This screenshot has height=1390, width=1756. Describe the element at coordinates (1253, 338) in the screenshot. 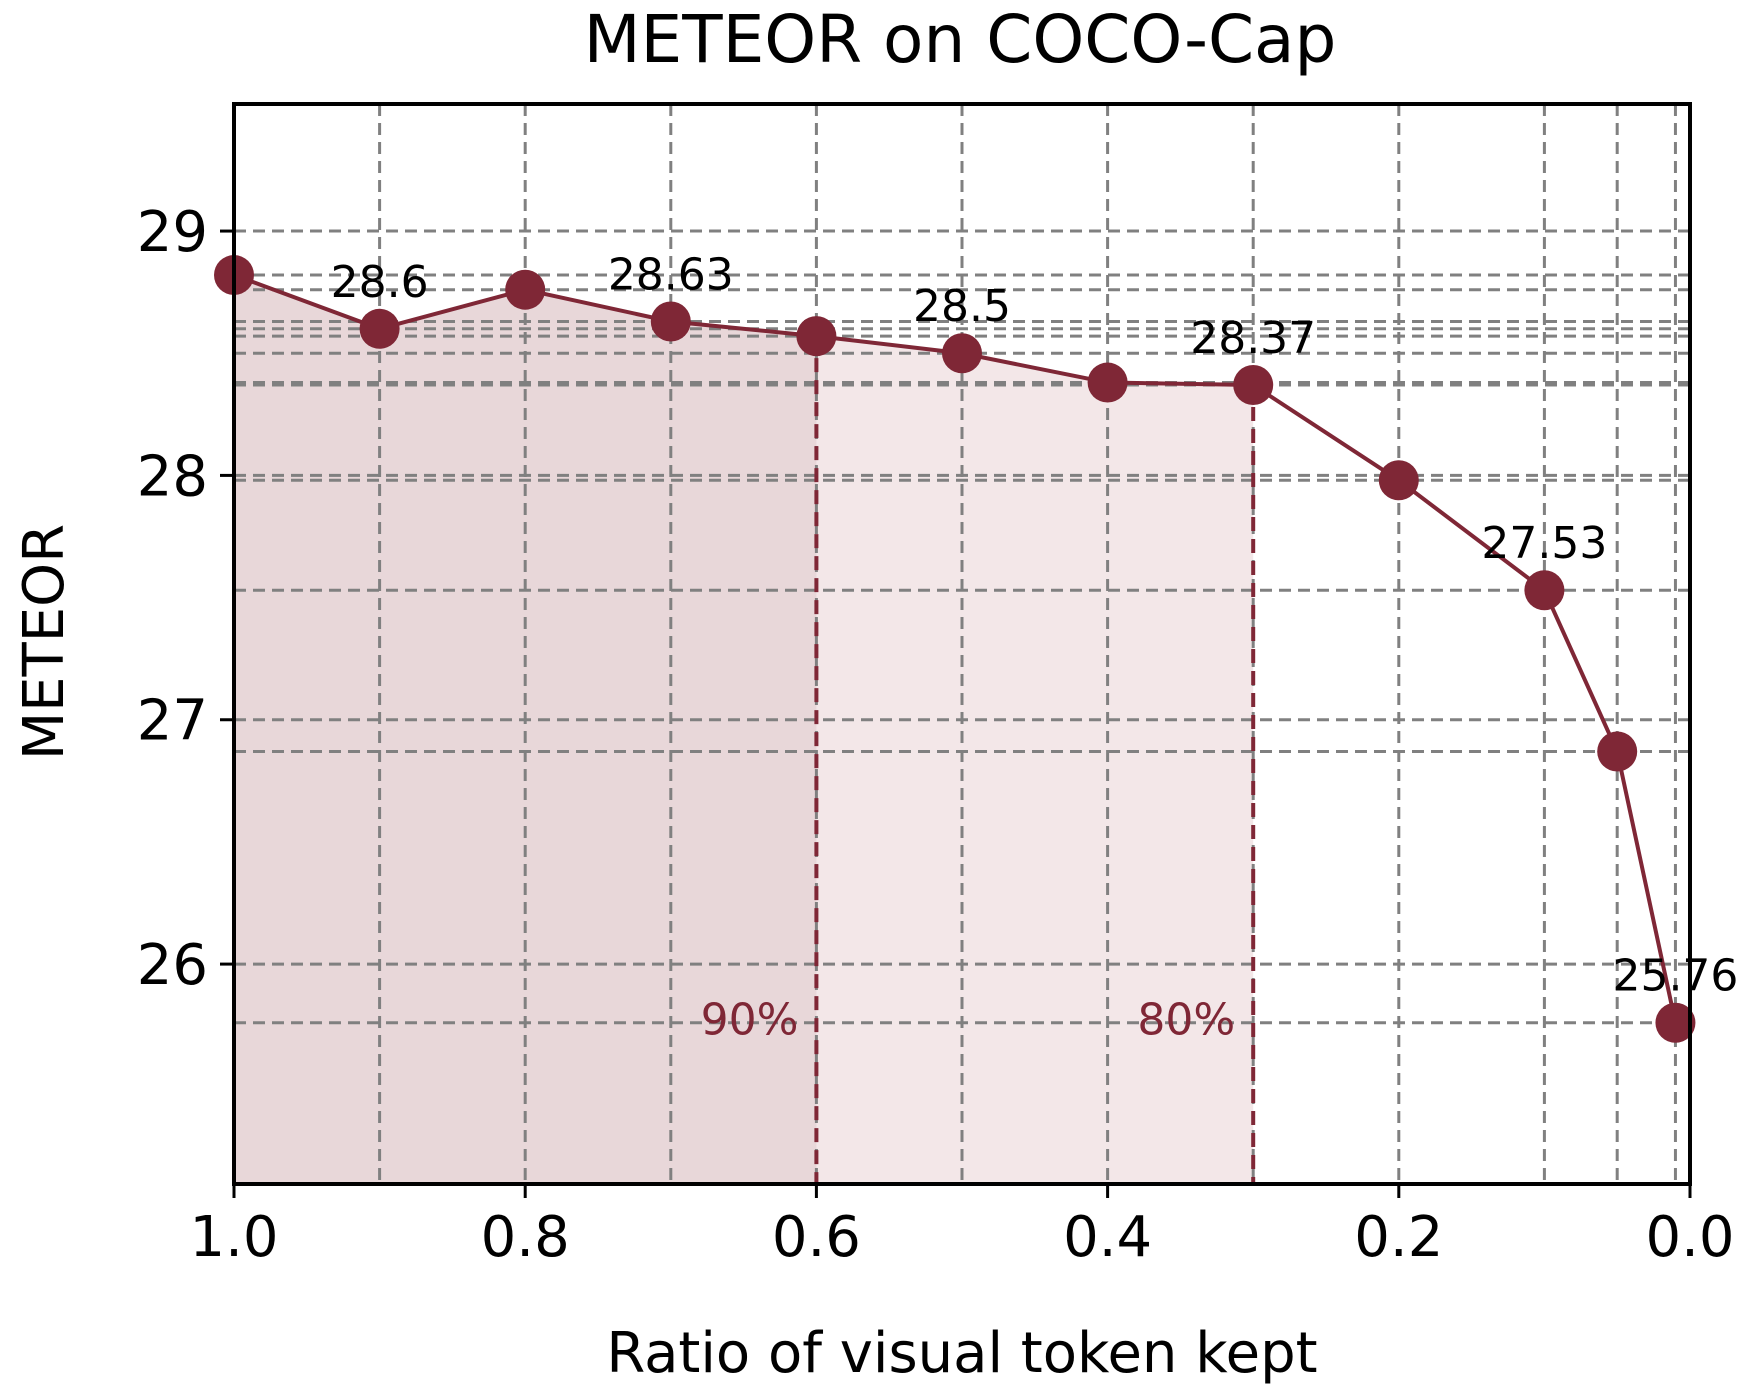

I see `data-label: 28.37` at that location.